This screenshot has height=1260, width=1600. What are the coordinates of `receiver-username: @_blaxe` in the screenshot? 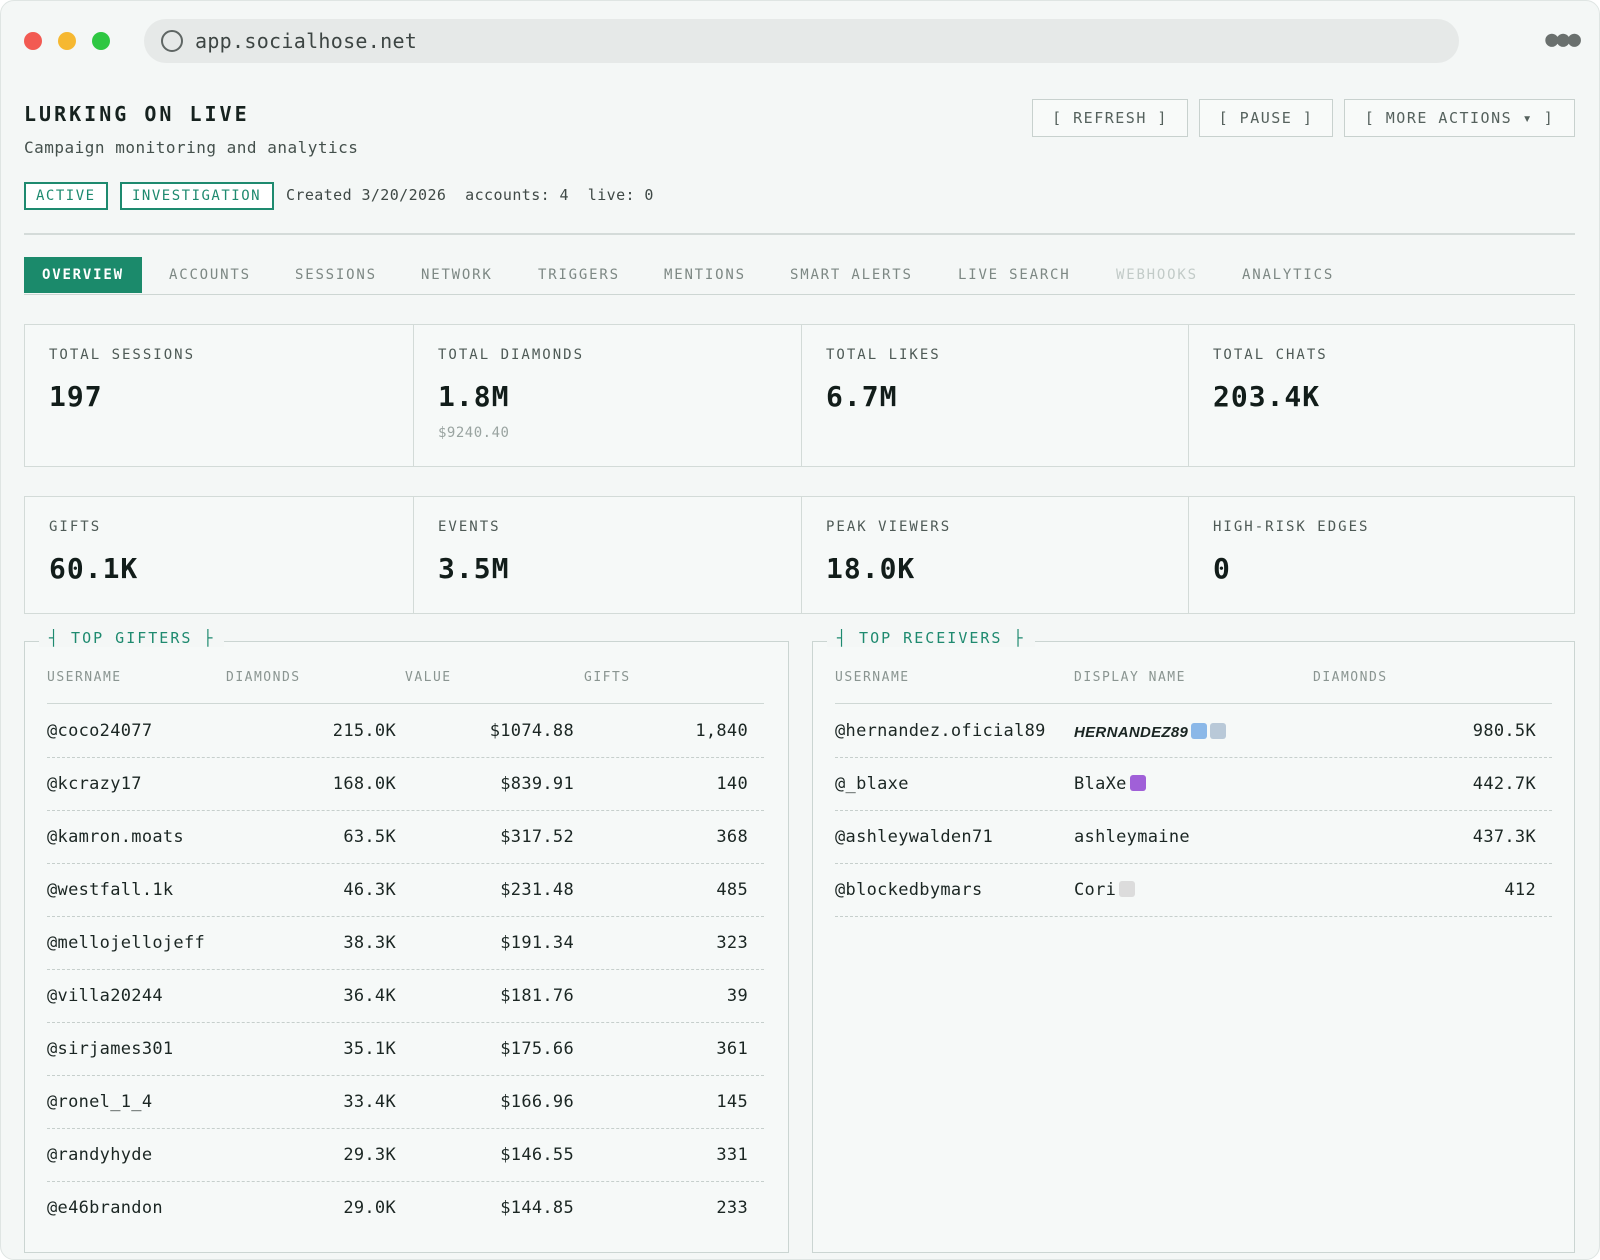 It's located at (872, 784).